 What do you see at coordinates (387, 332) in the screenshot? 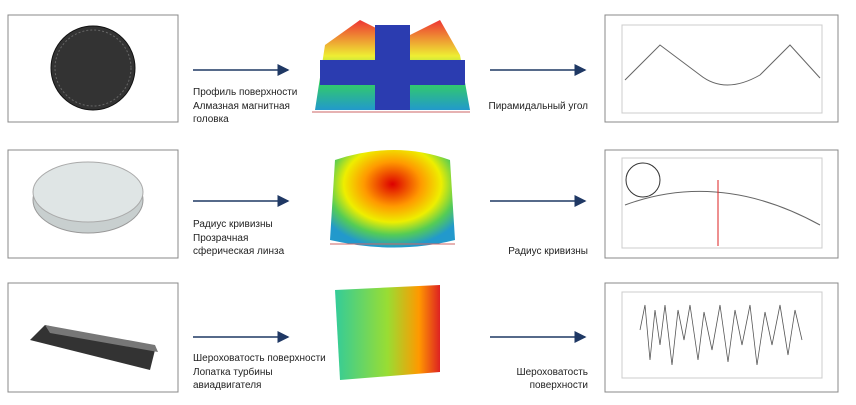
I see `roughness-map` at bounding box center [387, 332].